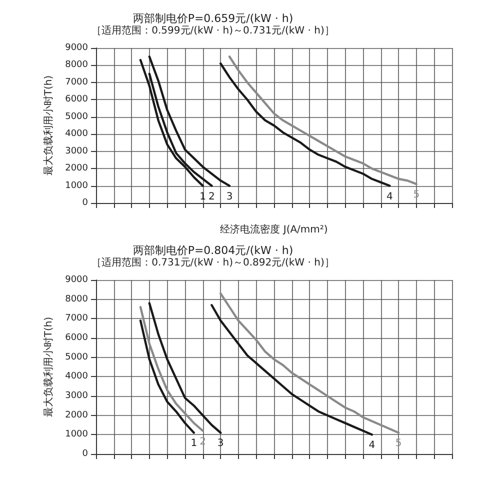 The height and width of the screenshot is (480, 480). Describe the element at coordinates (213, 262) in the screenshot. I see `chart-subtitle: ［适用范围：0.731元/(kW · h)～0.892元/(kW · h)］` at that location.